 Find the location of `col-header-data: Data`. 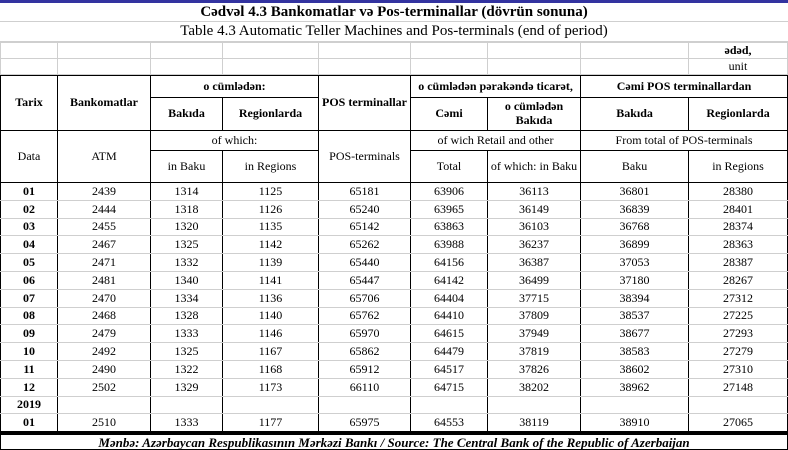

col-header-data: Data is located at coordinates (29, 156).